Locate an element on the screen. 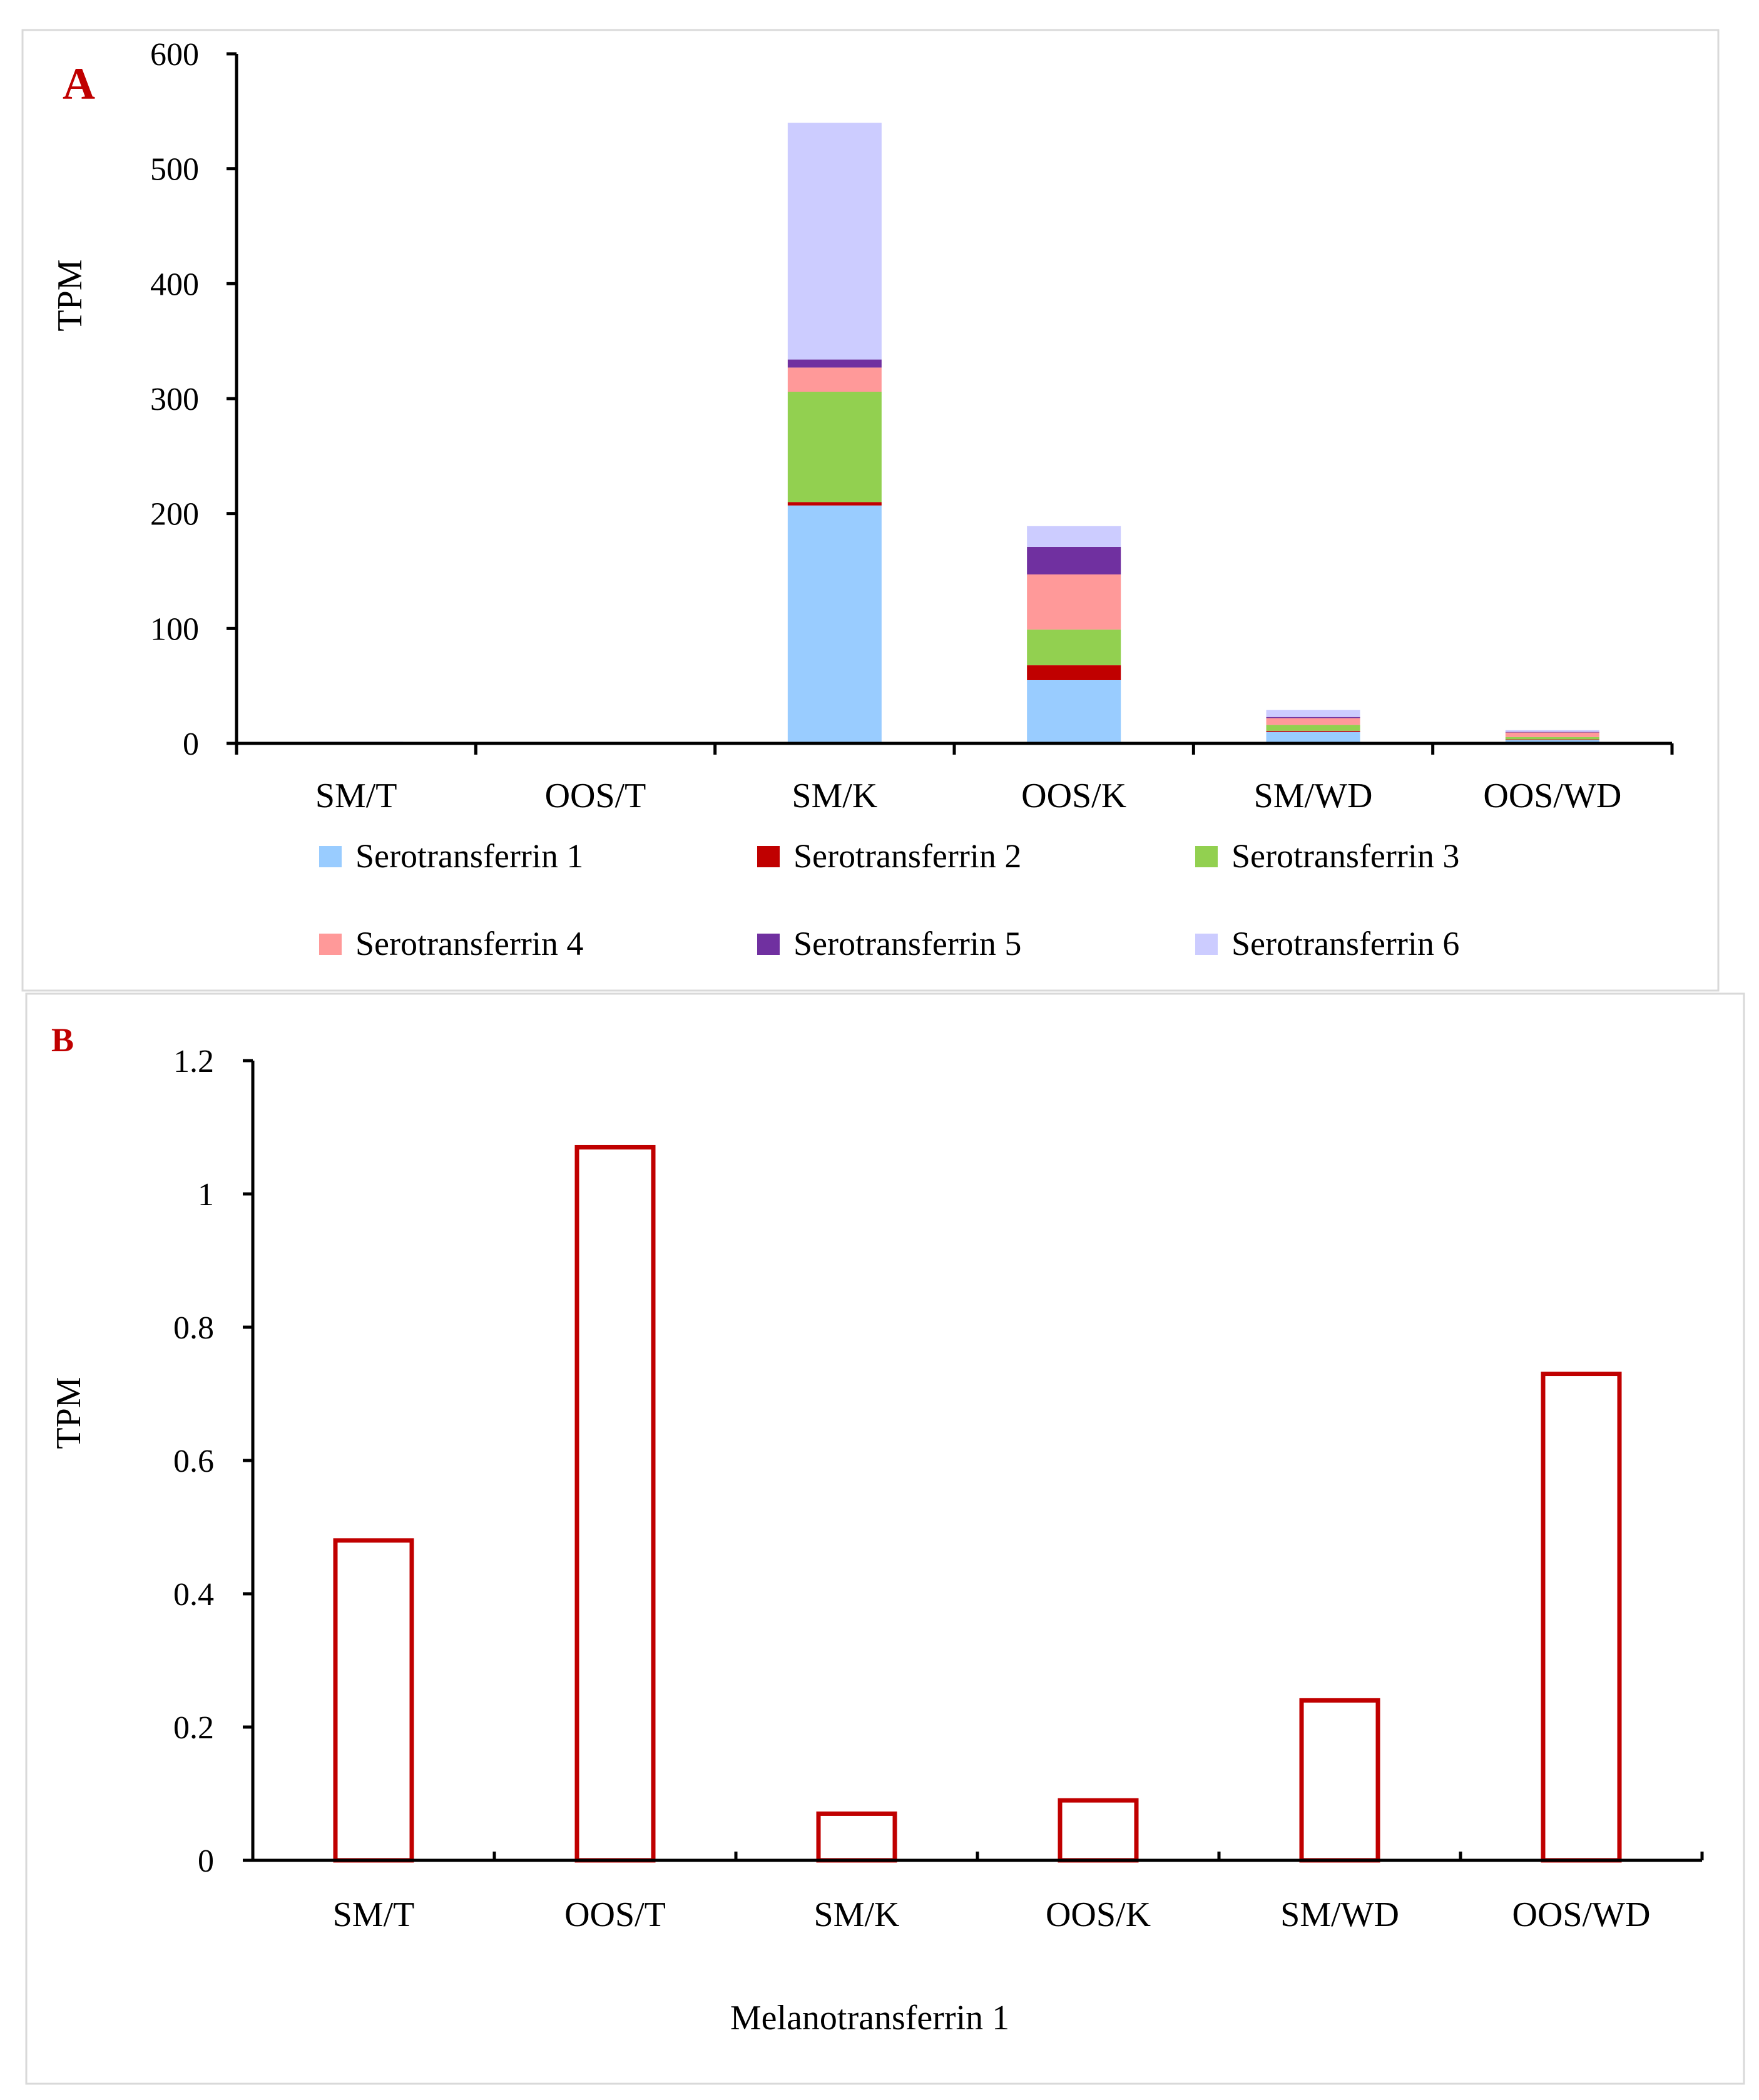 This screenshot has width=1759, height=2100. panel-a-legend-label: Serotransferrin 3 is located at coordinates (1345, 856).